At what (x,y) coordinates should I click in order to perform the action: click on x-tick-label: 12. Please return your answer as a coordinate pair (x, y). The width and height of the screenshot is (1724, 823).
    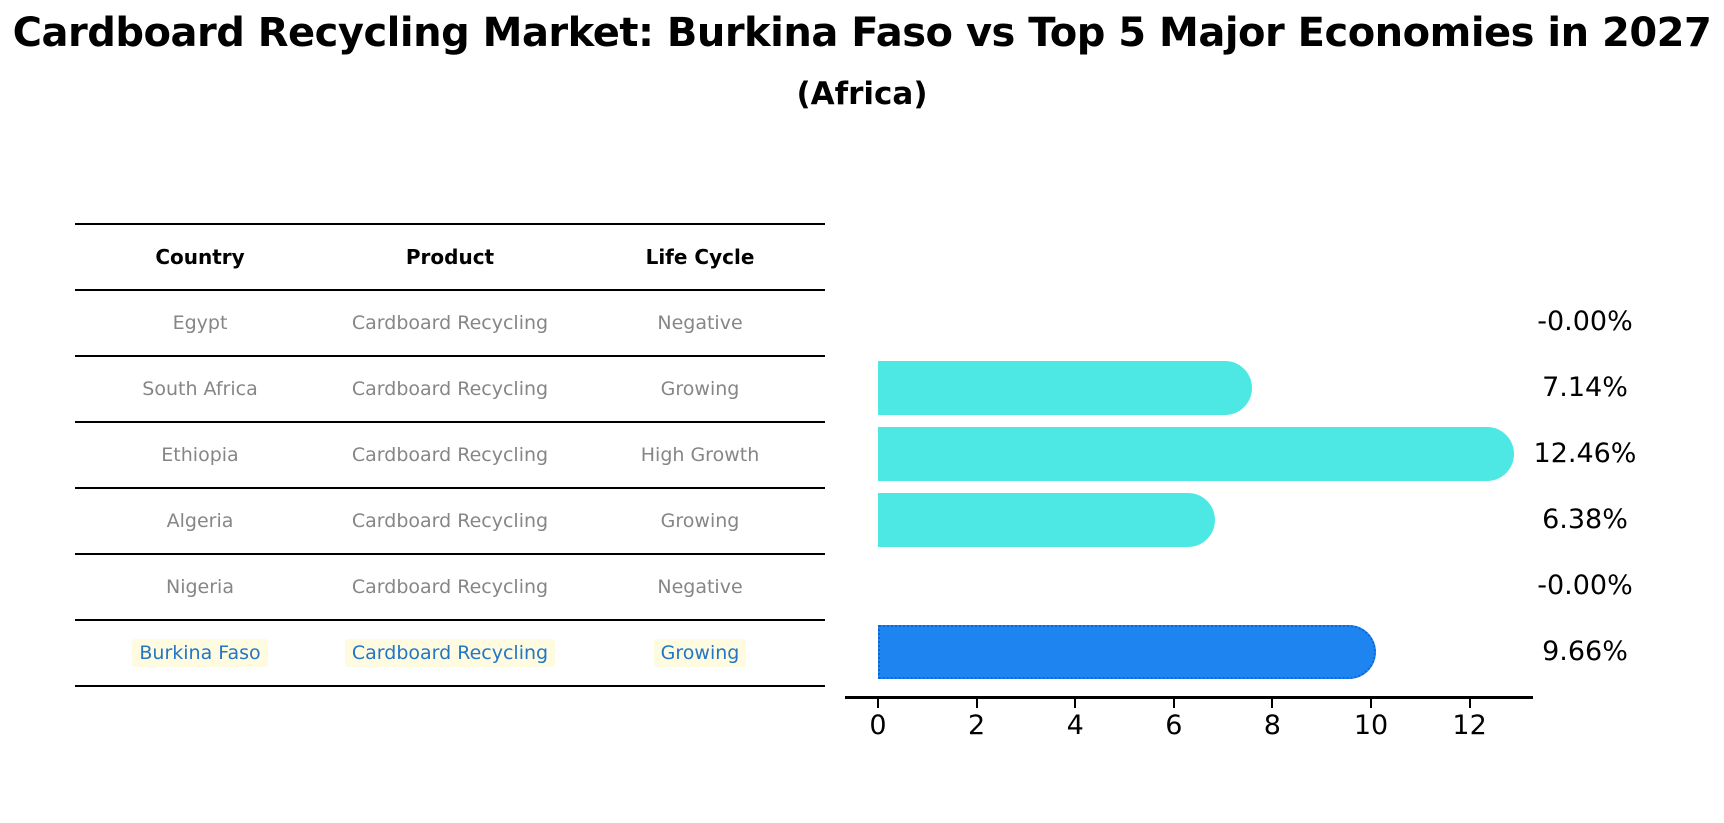
    Looking at the image, I should click on (1469, 725).